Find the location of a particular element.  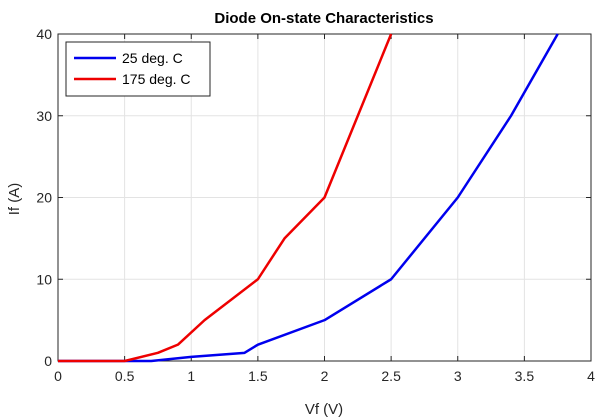

legend-label: 175 deg. C is located at coordinates (156, 79).